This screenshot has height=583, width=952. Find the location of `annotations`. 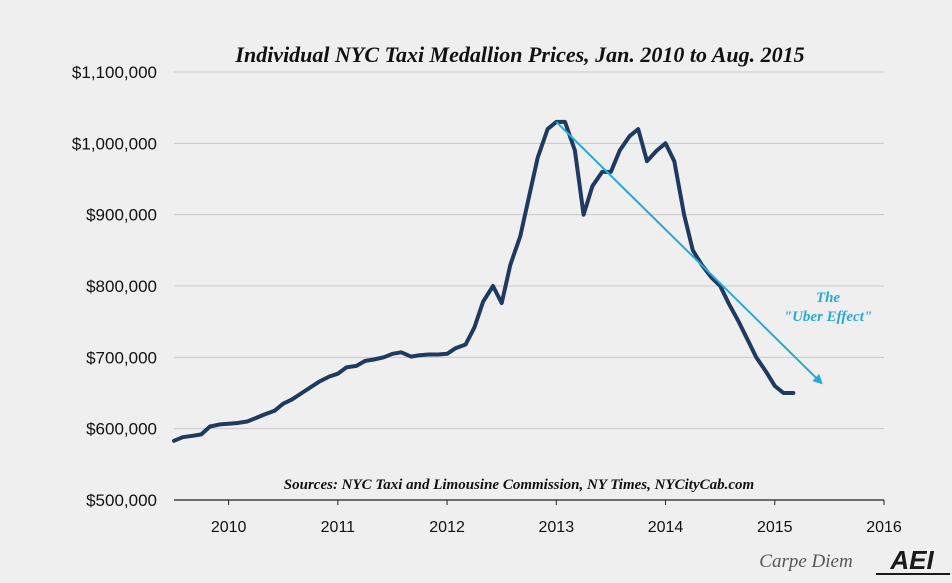

annotations is located at coordinates (689, 253).